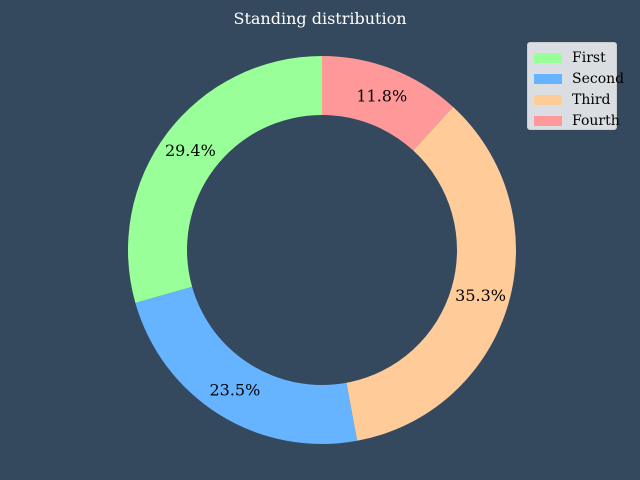  Describe the element at coordinates (548, 57) in the screenshot. I see `legend-swatch-first` at that location.